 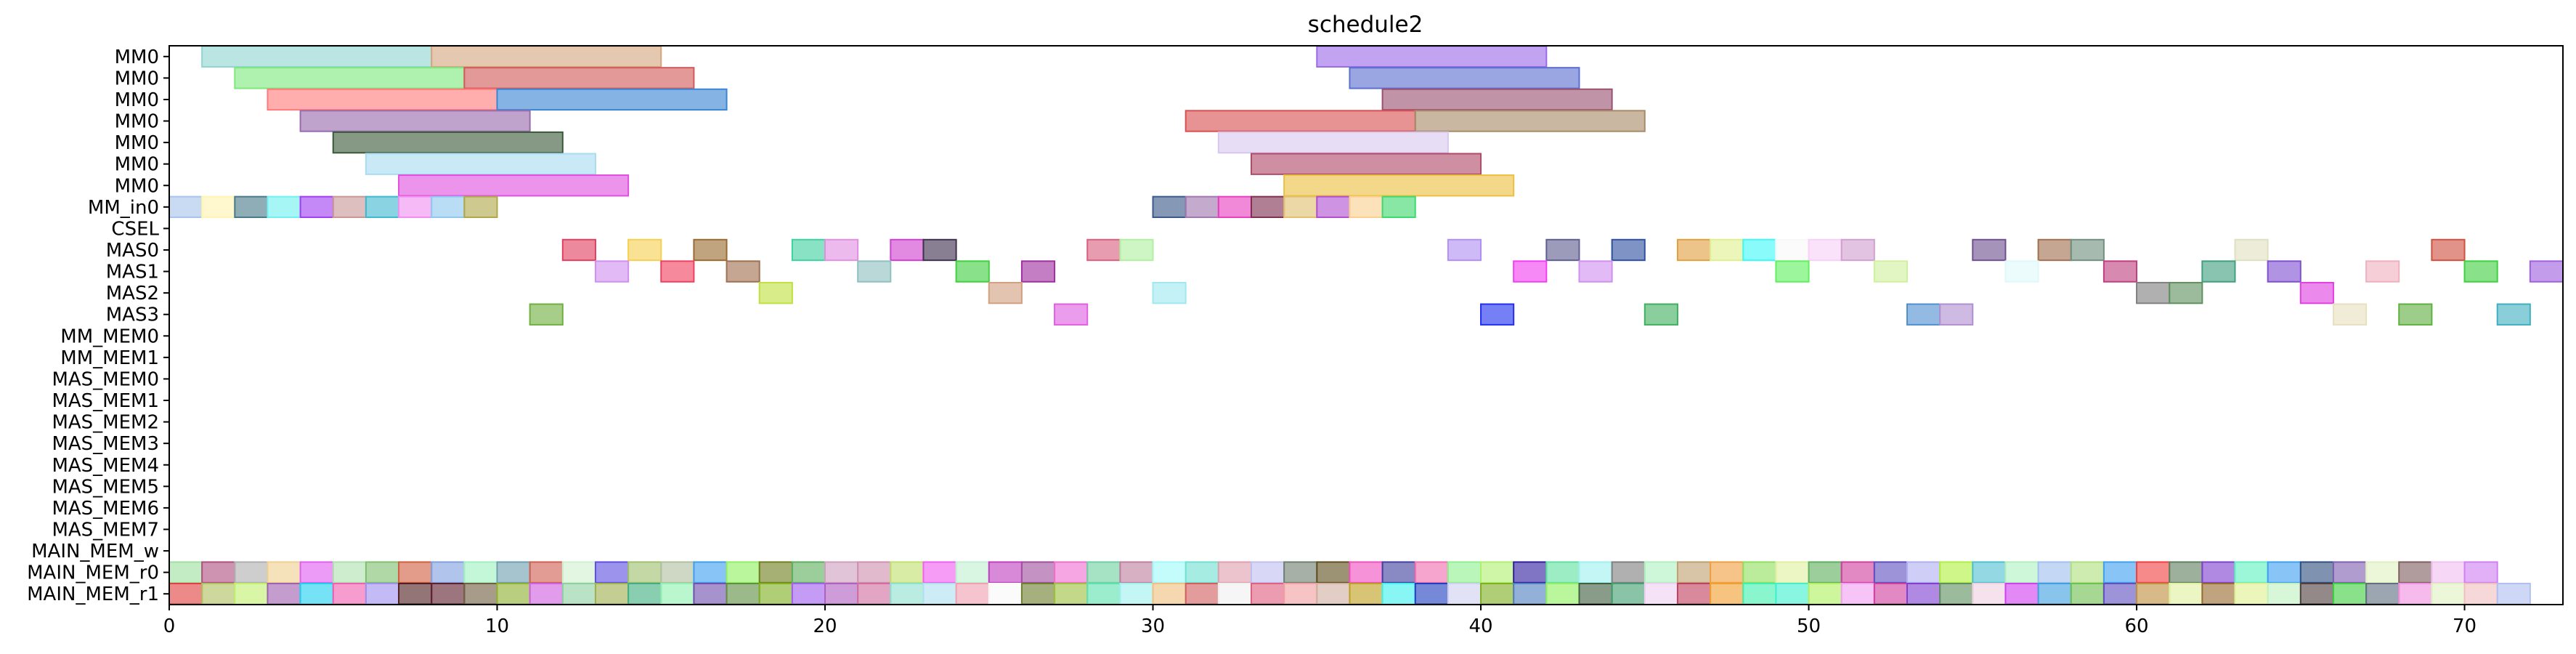 What do you see at coordinates (123, 208) in the screenshot?
I see `row-label: MM_in0` at bounding box center [123, 208].